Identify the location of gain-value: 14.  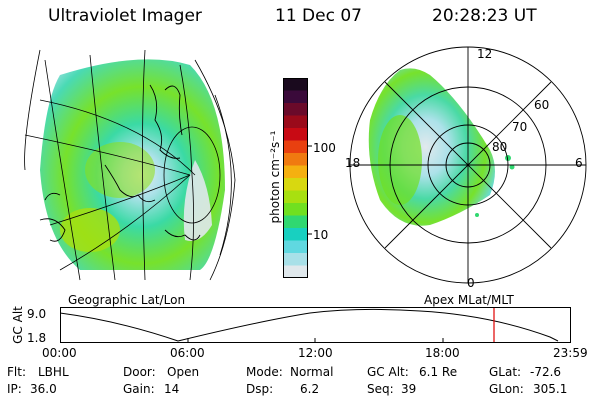
(172, 389).